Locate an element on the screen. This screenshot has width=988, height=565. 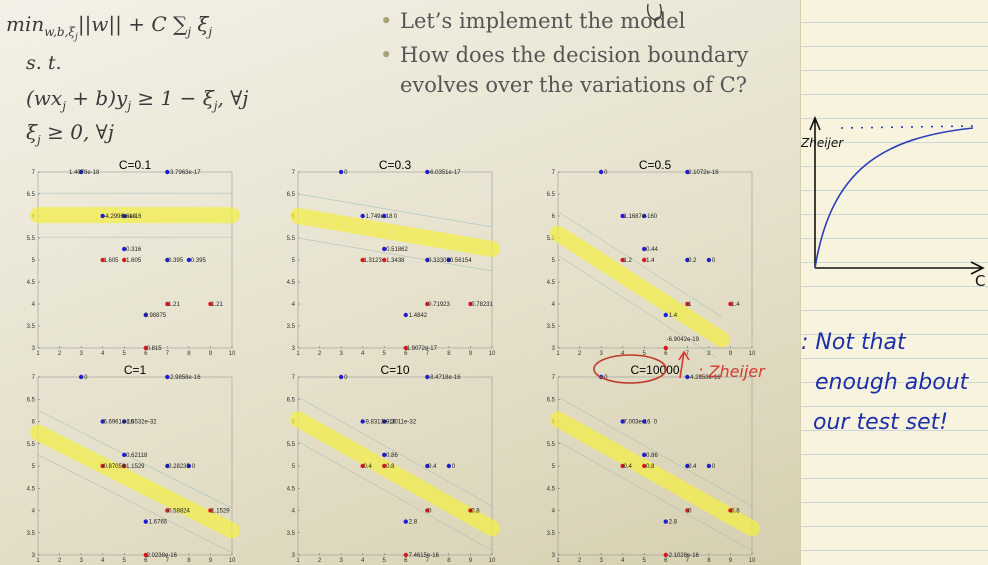
point-label: -2.9858e-16 is located at coordinates (184, 378).